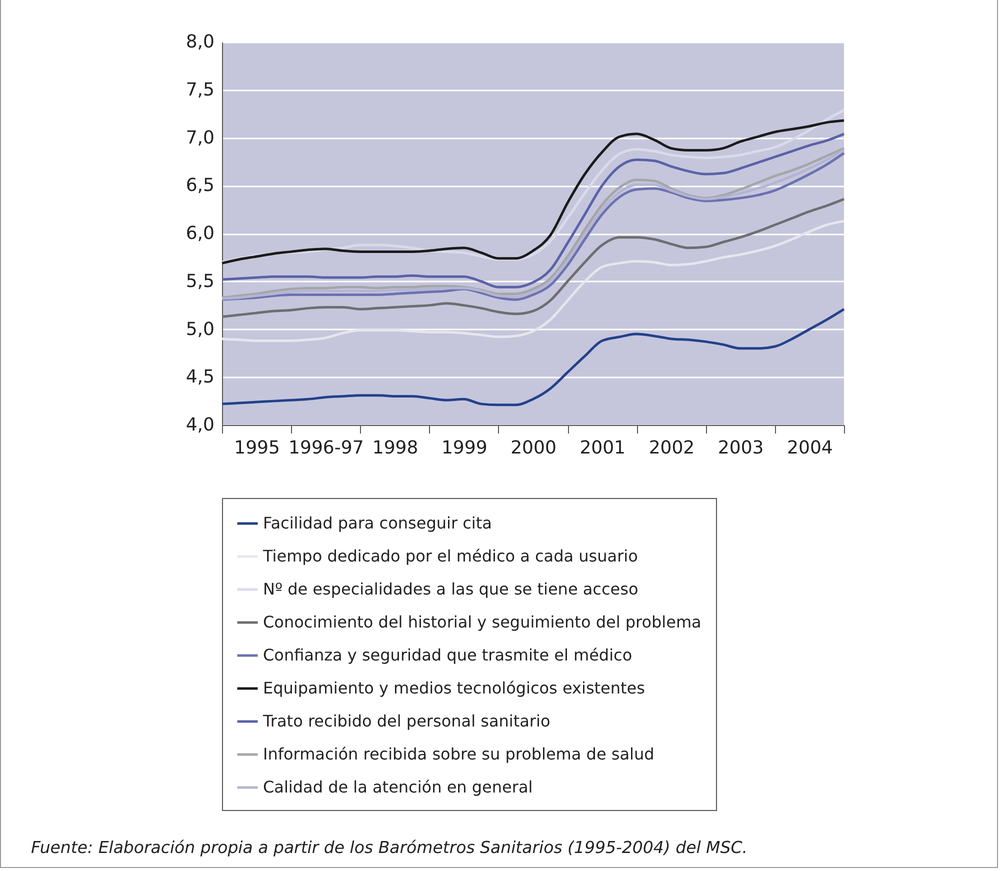 This screenshot has width=1000, height=871. Describe the element at coordinates (389, 847) in the screenshot. I see `source-note: Fuente: Elaboración propia a partir de los Barómetros Sanitarios (1995-2004) del MSC.` at that location.